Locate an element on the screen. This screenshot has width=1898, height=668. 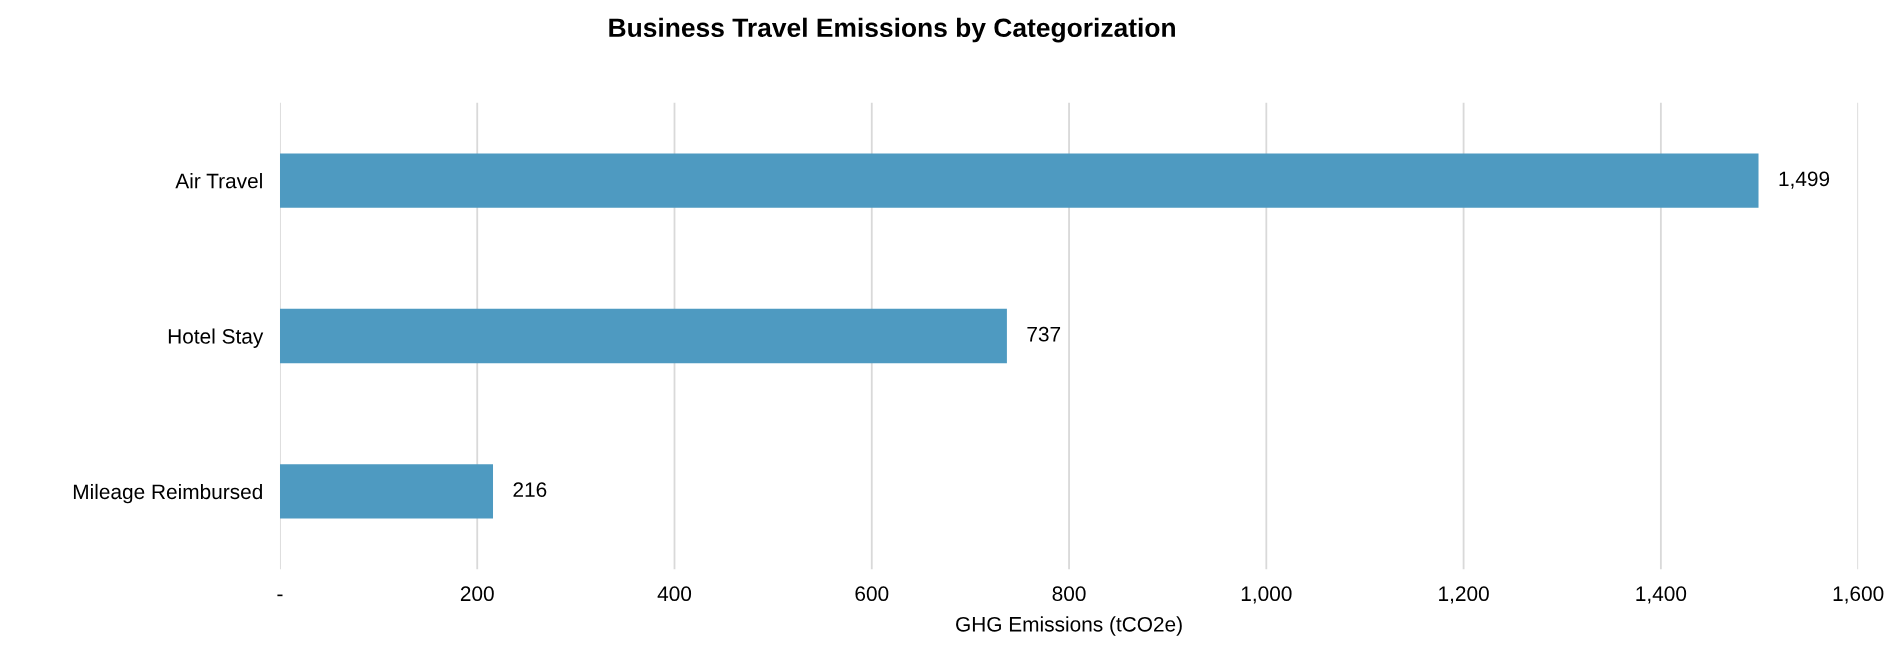
data-label: 737 is located at coordinates (1044, 334).